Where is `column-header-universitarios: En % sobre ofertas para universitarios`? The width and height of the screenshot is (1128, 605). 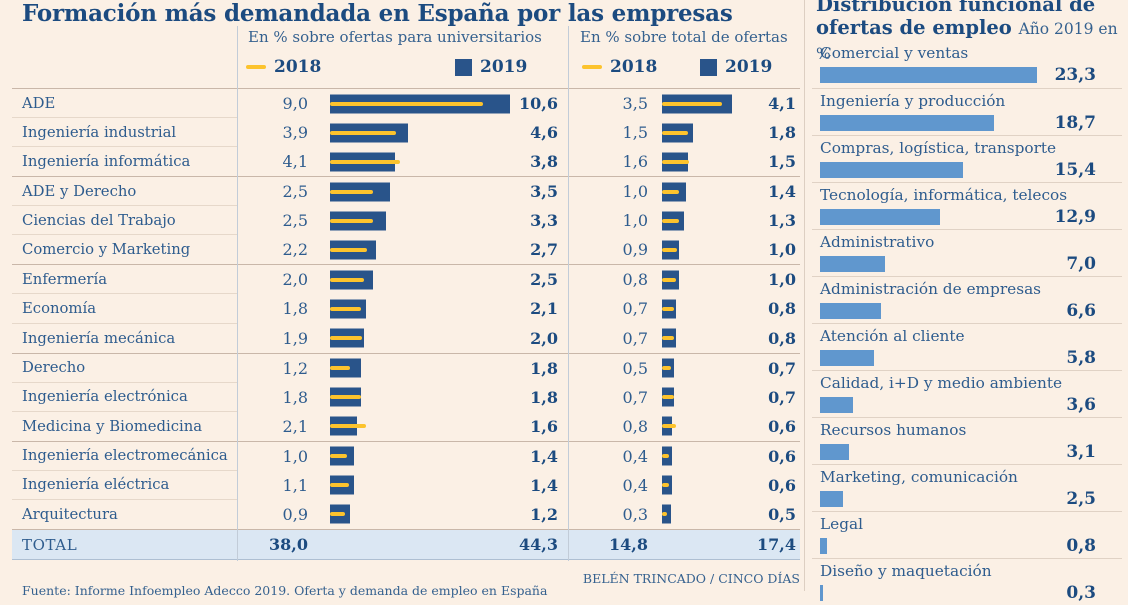
column-header-universitarios: En % sobre ofertas para universitarios is located at coordinates (395, 37).